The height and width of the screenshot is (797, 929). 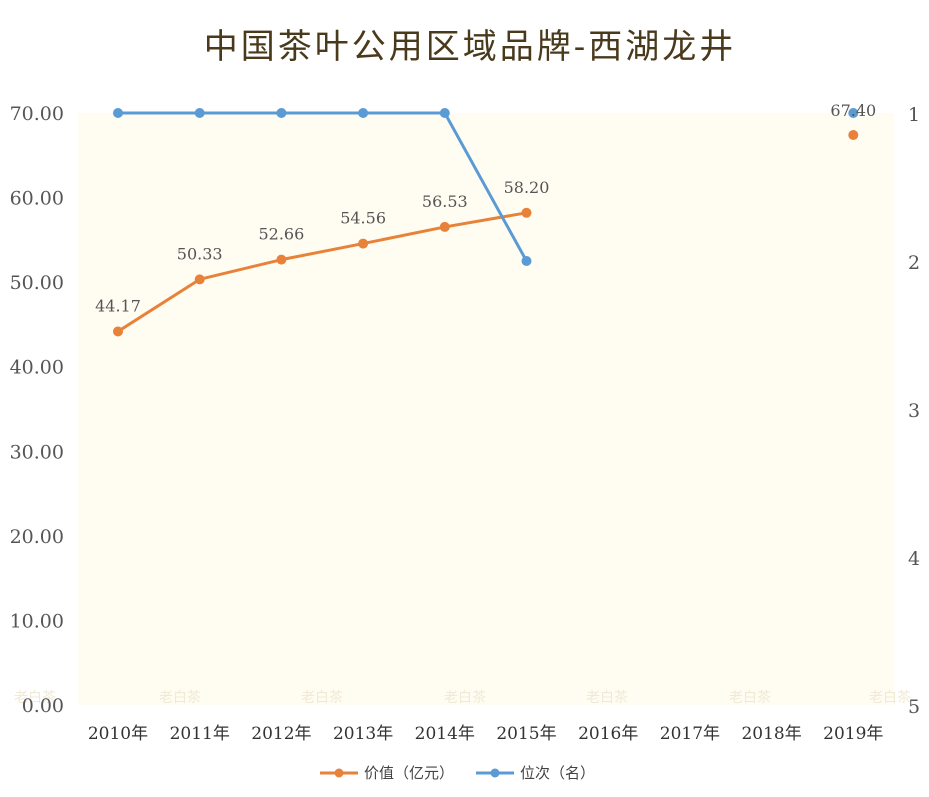 What do you see at coordinates (914, 115) in the screenshot?
I see `y-right-tick-label: 1` at bounding box center [914, 115].